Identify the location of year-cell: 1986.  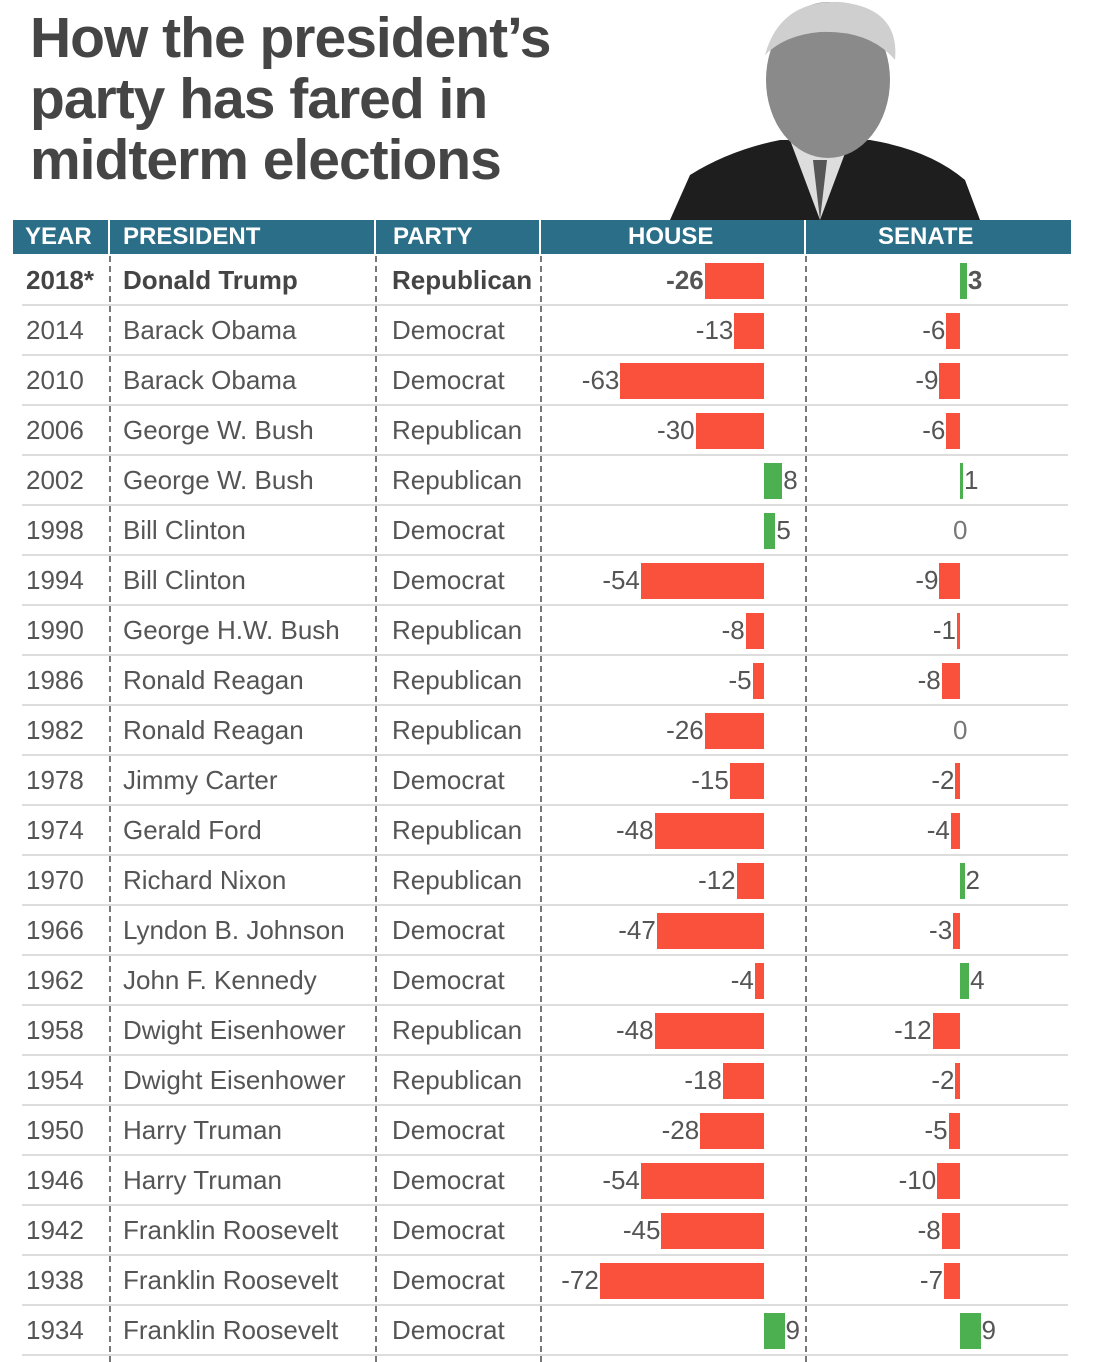
(55, 680).